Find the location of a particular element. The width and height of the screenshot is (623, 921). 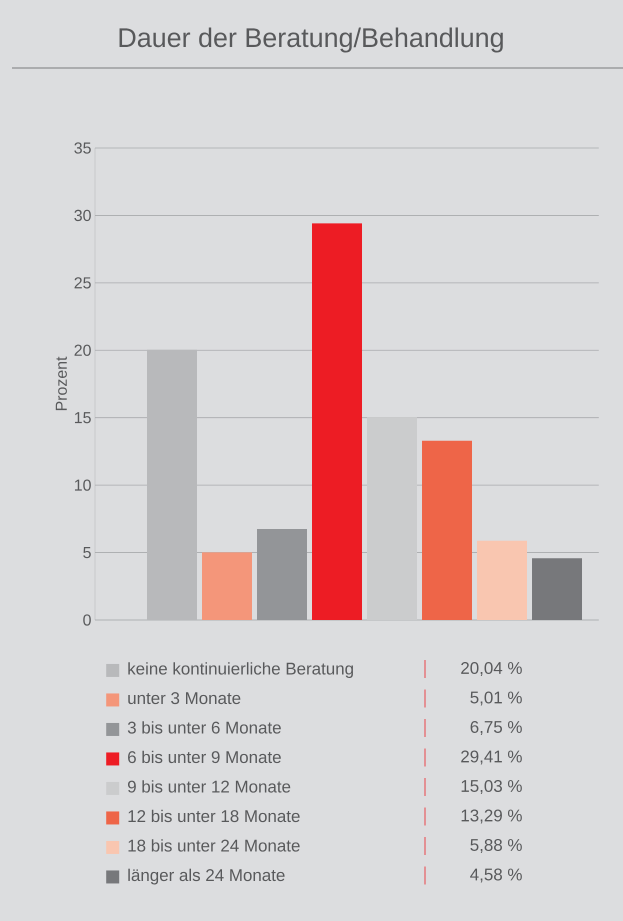

text: 6,75 % is located at coordinates (496, 727).